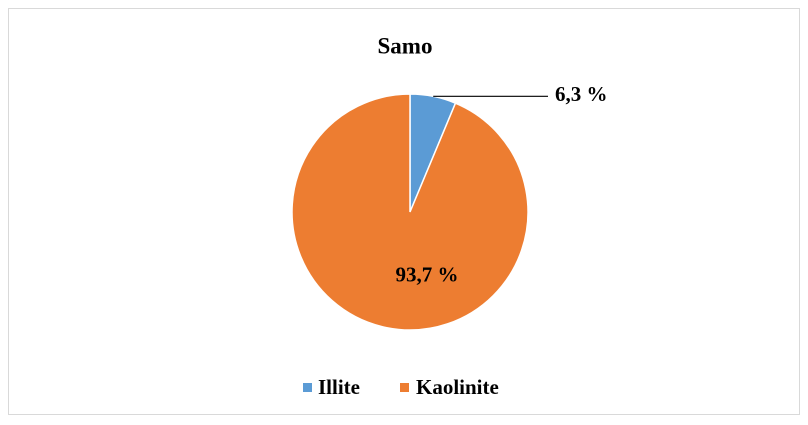 The height and width of the screenshot is (425, 808). What do you see at coordinates (581, 94) in the screenshot?
I see `data-label: 6,3 %` at bounding box center [581, 94].